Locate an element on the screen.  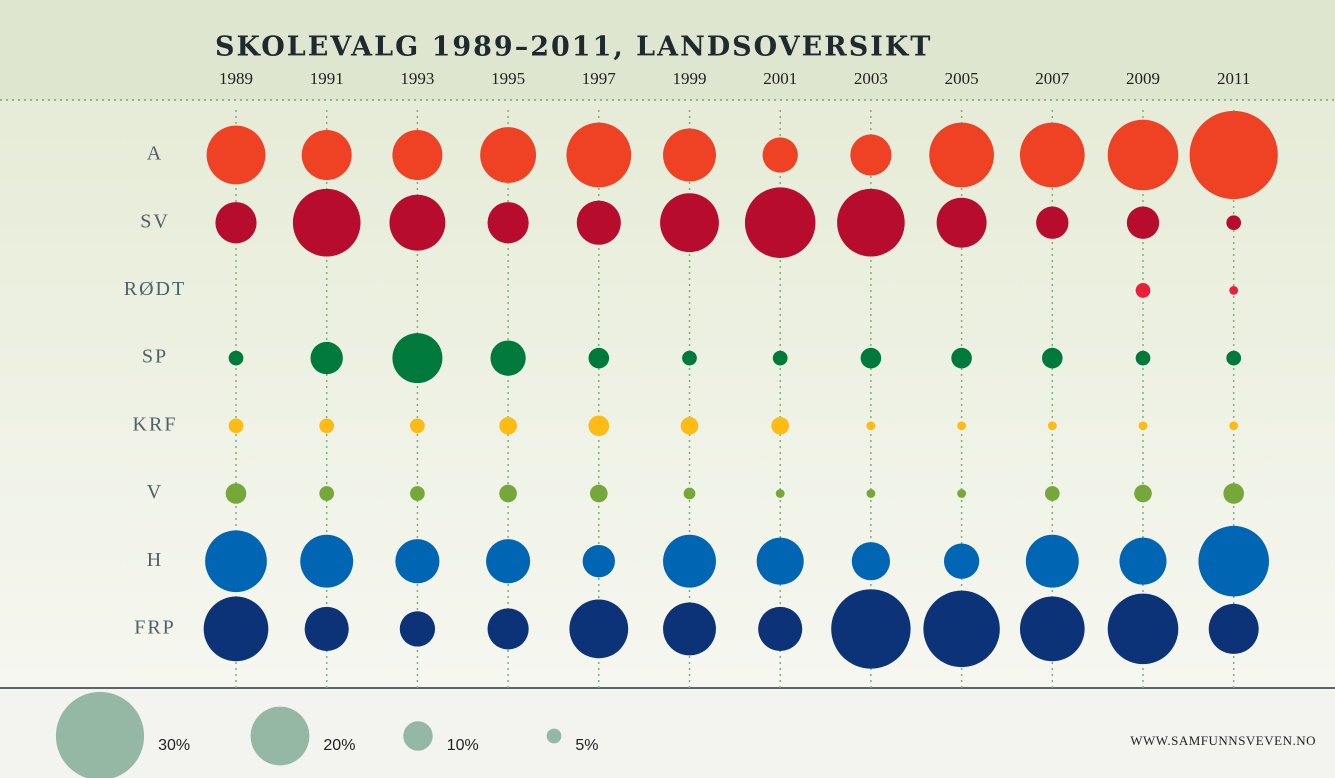
x-tick-label: 2009 is located at coordinates (1143, 78).